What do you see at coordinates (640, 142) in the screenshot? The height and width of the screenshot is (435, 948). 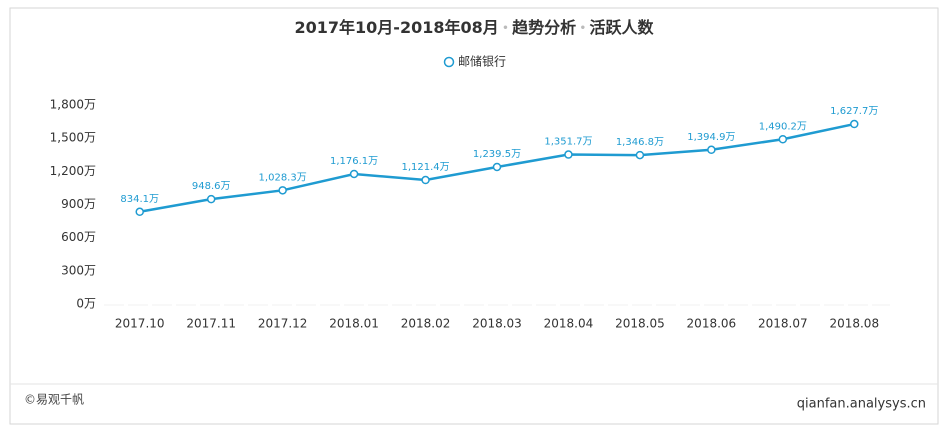 I see `value-label: 1,346.8万` at bounding box center [640, 142].